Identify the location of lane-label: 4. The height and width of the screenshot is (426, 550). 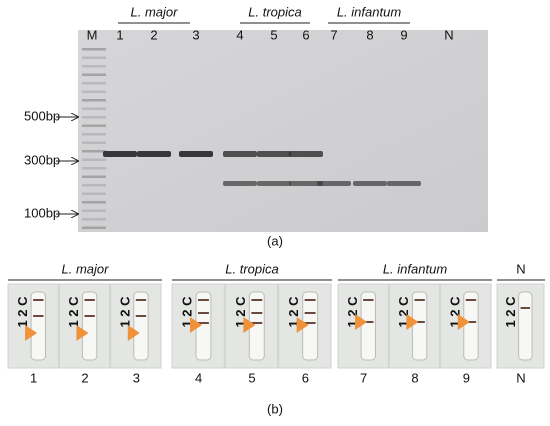
(239, 34).